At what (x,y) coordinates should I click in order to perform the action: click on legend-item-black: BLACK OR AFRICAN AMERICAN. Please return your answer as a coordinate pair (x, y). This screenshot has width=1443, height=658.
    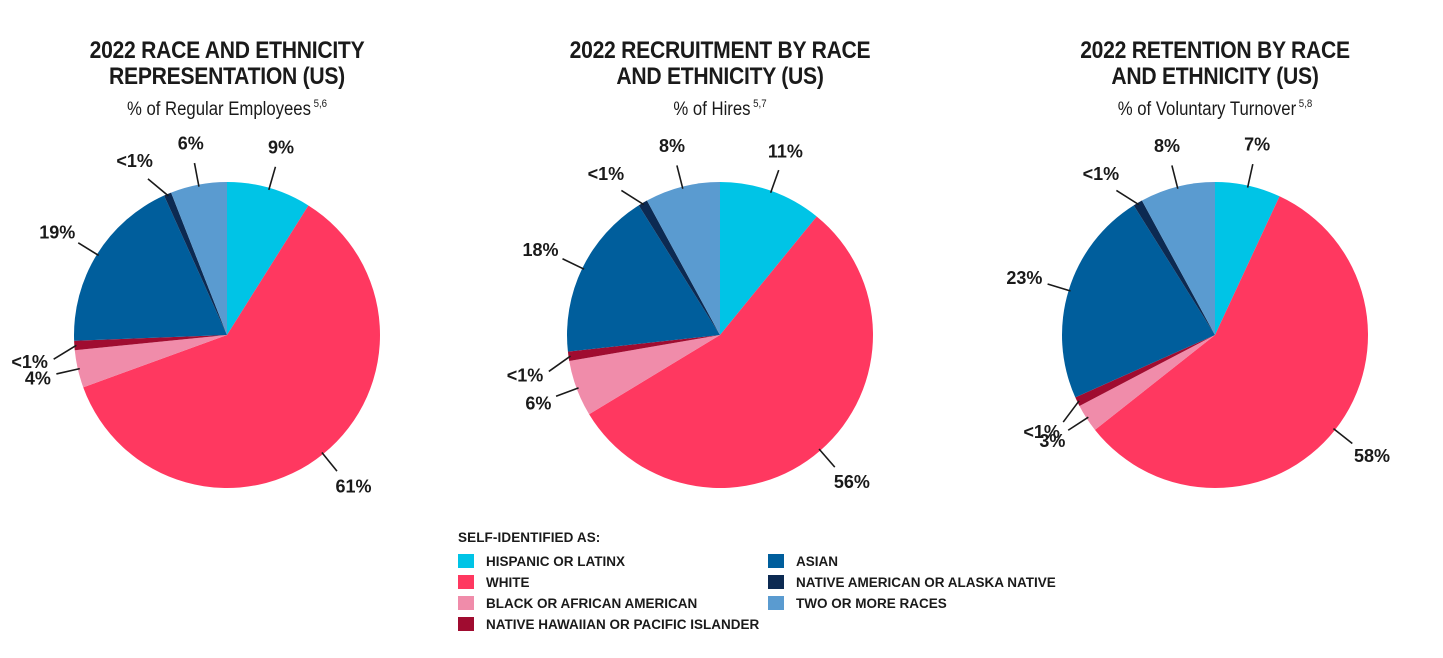
    Looking at the image, I should click on (577, 603).